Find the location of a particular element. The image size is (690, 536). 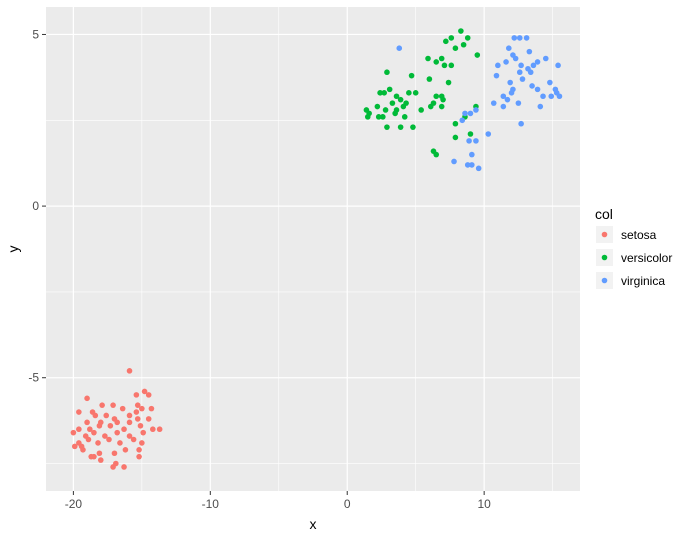

x-tick-label: 10 is located at coordinates (484, 504).